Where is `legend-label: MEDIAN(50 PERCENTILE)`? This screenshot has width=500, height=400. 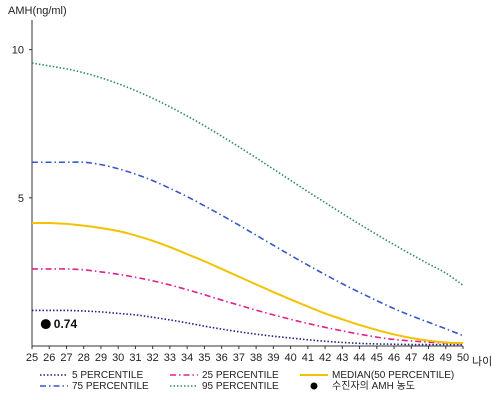 legend-label: MEDIAN(50 PERCENTILE) is located at coordinates (393, 375).